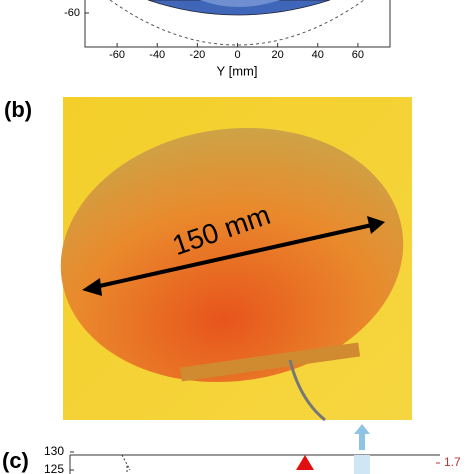 This screenshot has height=474, width=474. What do you see at coordinates (307, 390) in the screenshot?
I see `cable` at bounding box center [307, 390].